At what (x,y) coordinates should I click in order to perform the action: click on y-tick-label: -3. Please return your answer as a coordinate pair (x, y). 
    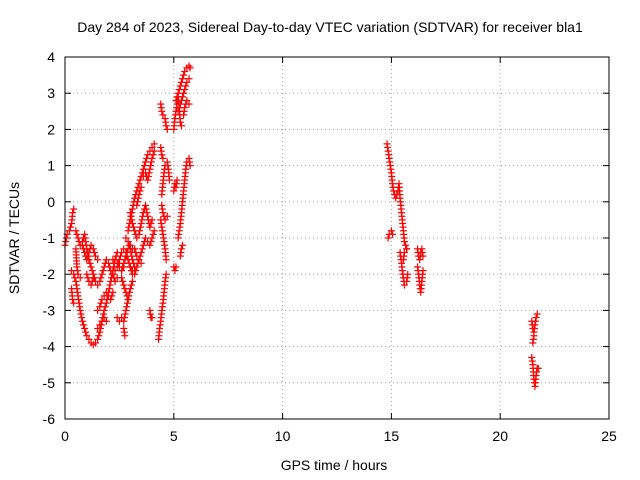
    Looking at the image, I should click on (49, 310).